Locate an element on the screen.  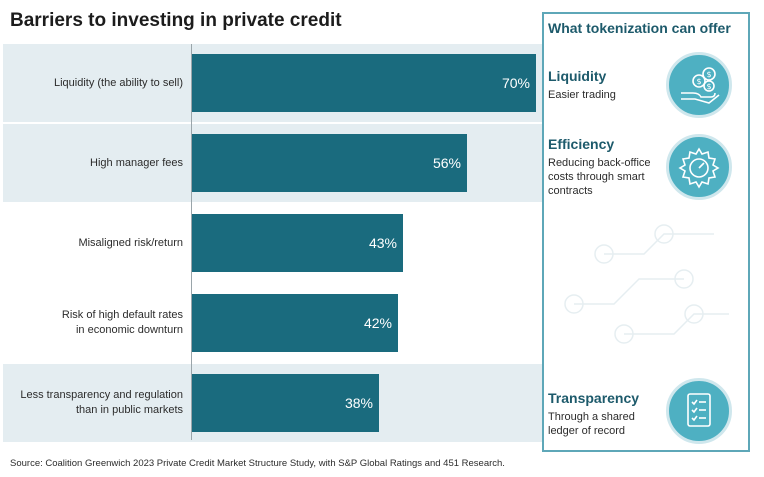
category-label: Liquidity (the ability to sell) is located at coordinates (93, 83).